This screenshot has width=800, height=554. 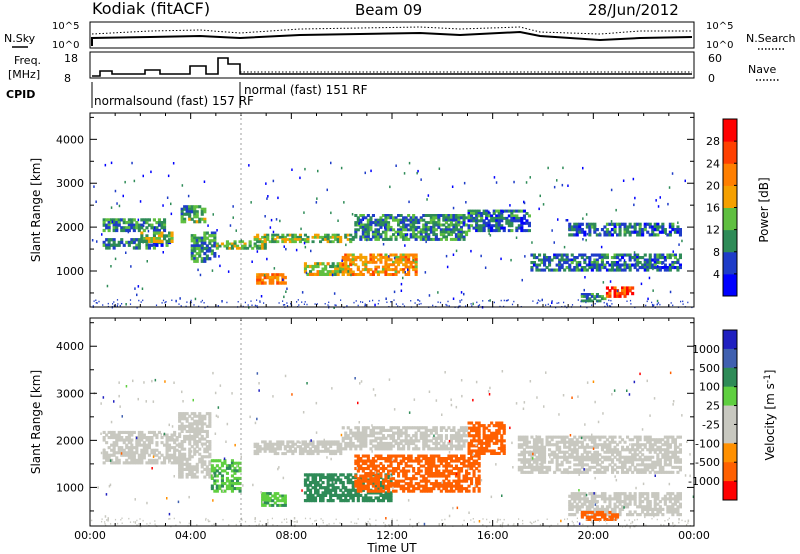 What do you see at coordinates (713, 208) in the screenshot?
I see `power-colorbar-tick: 16` at bounding box center [713, 208].